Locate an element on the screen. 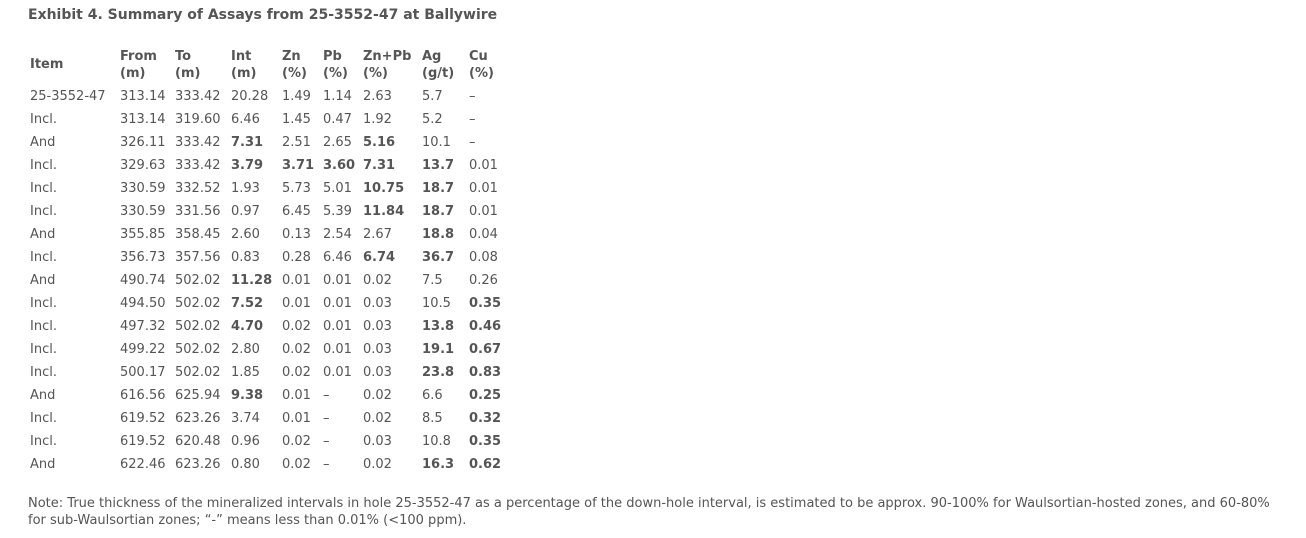  cell: 5.39 is located at coordinates (337, 211).